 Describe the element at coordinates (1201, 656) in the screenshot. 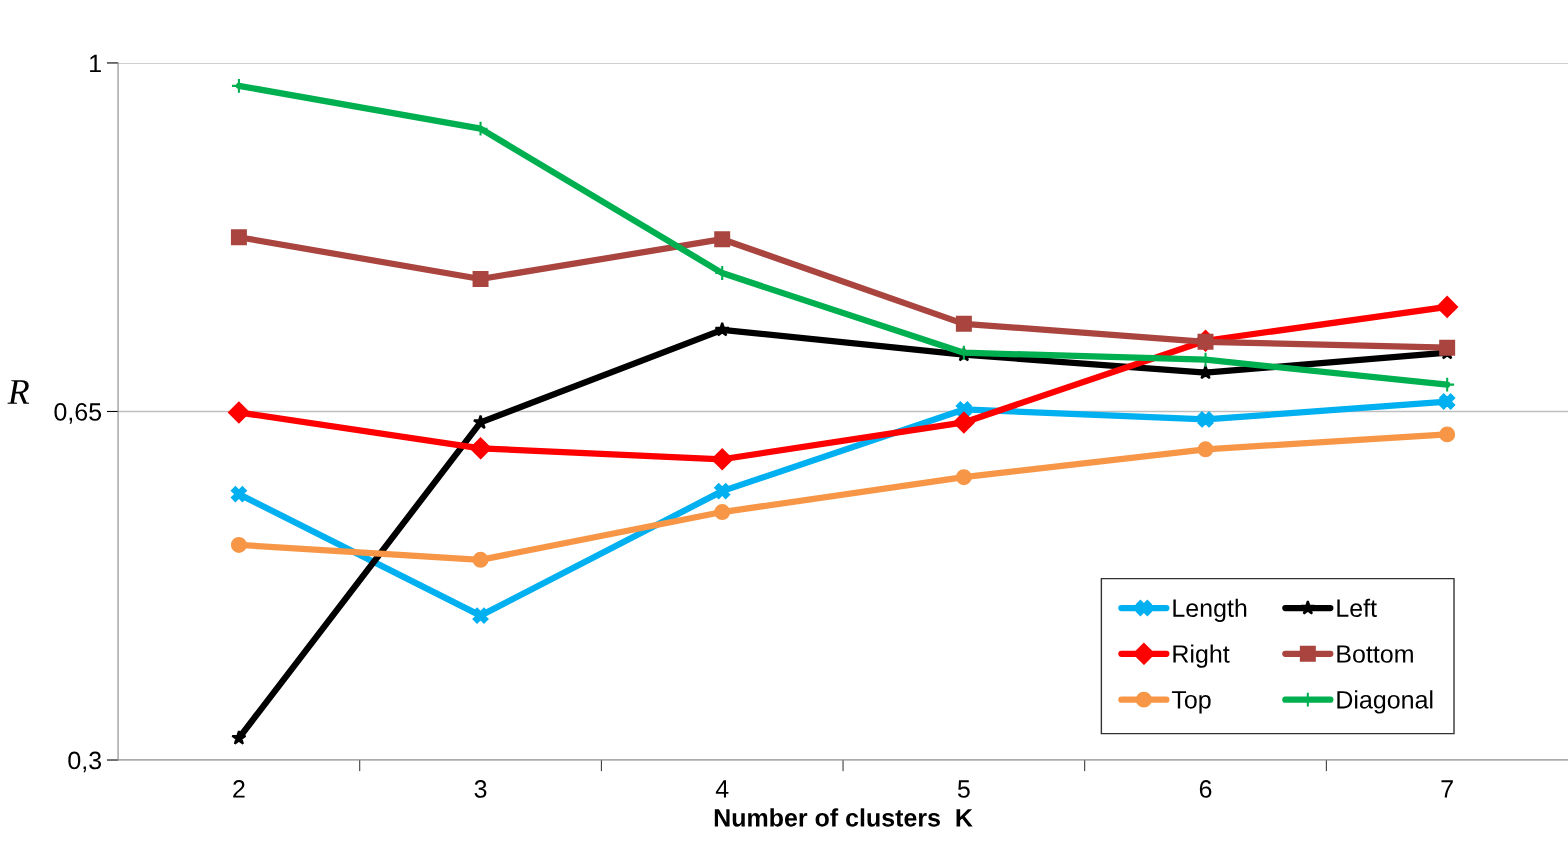

I see `legend-label: Right` at that location.